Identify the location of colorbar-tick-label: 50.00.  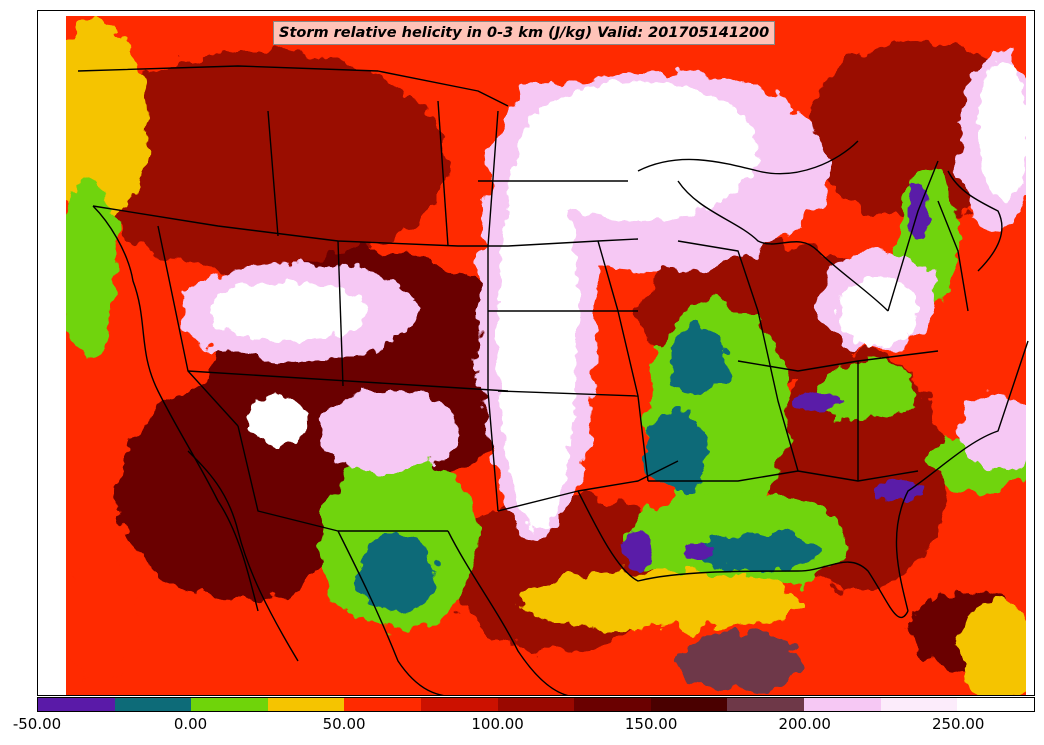
(344, 724).